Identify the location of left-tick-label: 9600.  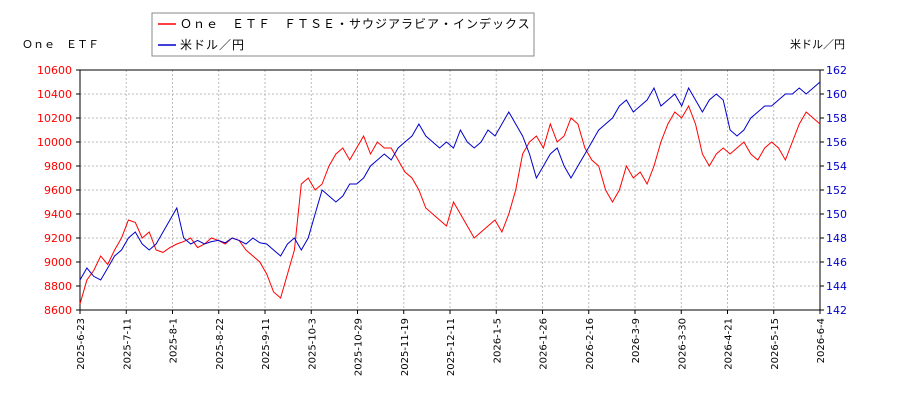
(58, 190).